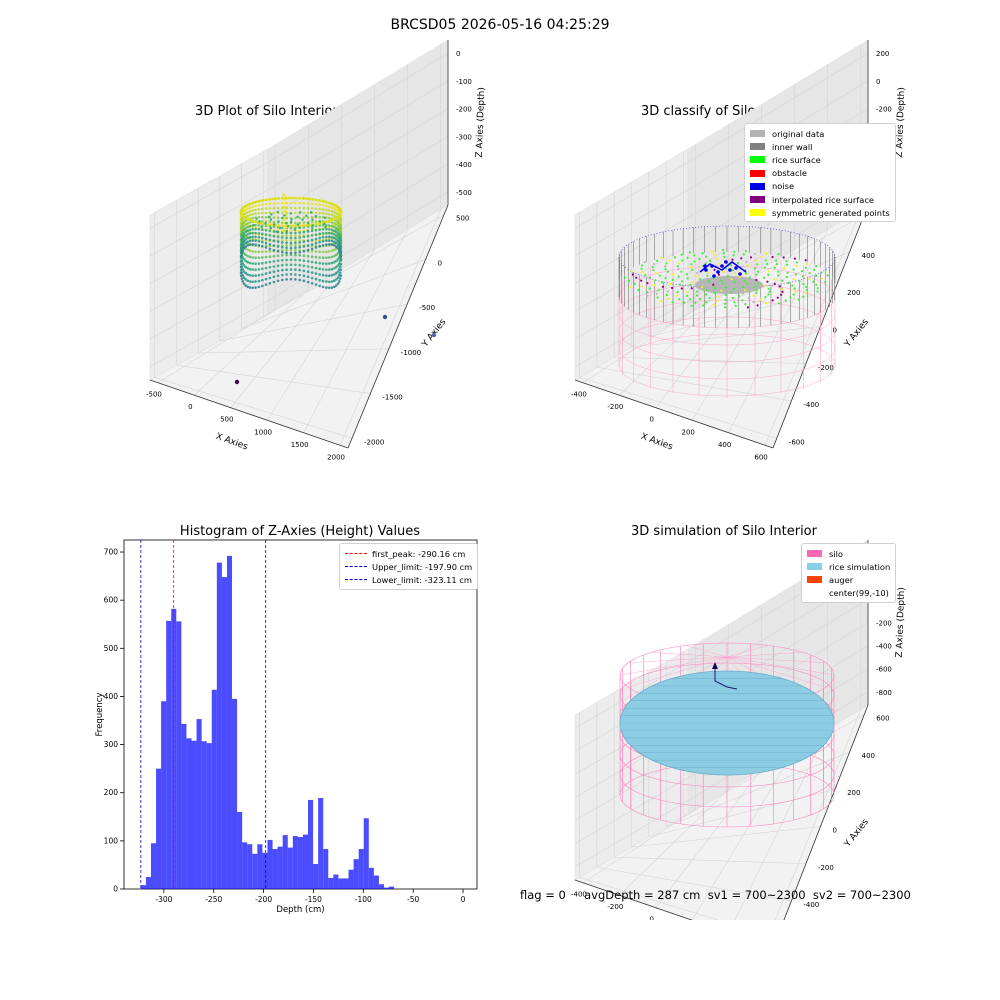 The image size is (1000, 1000). What do you see at coordinates (868, 256) in the screenshot?
I see `y-tick-label: 400` at bounding box center [868, 256].